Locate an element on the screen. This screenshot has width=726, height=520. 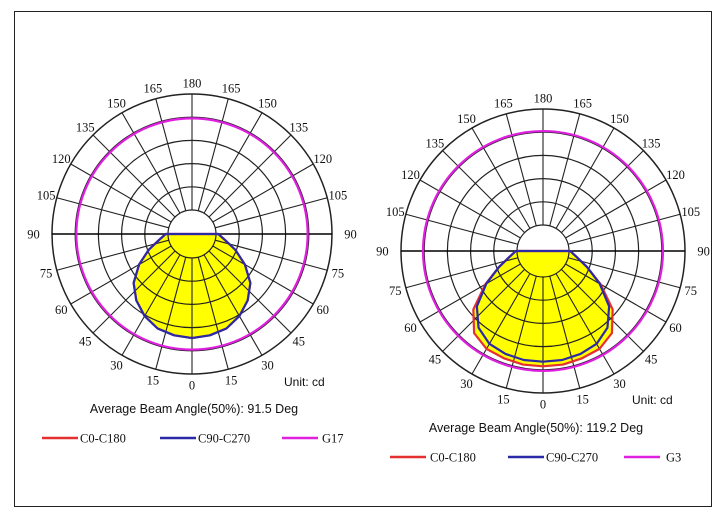
legend-label: G3 is located at coordinates (673, 458).